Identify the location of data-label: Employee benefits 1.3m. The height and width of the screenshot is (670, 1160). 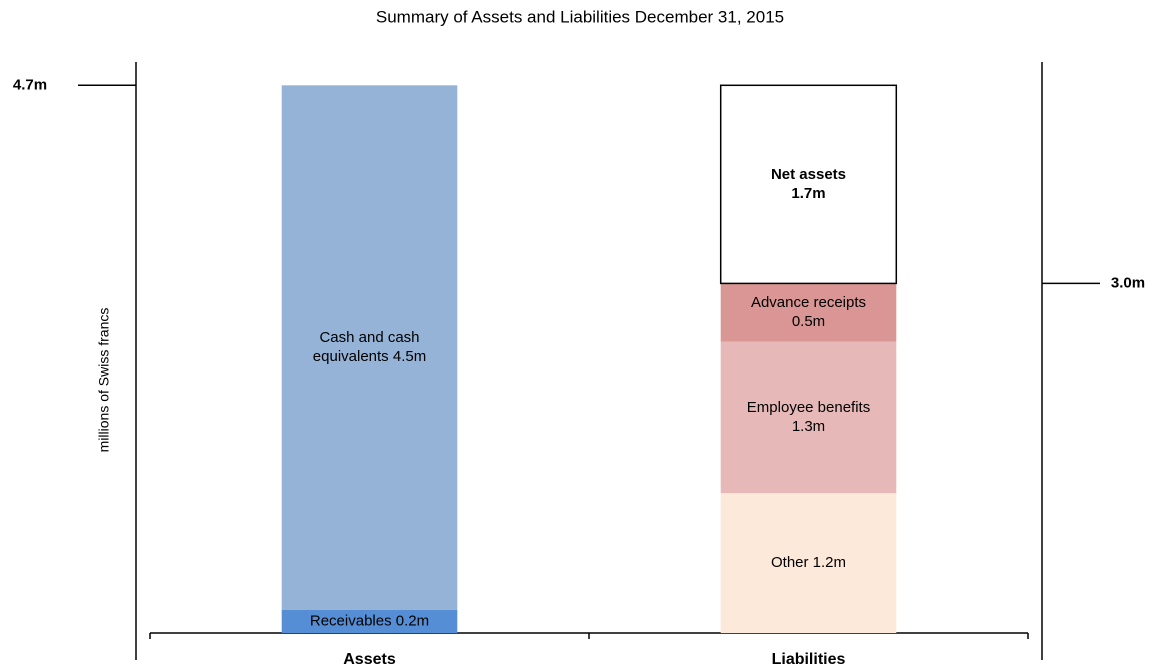
(808, 417).